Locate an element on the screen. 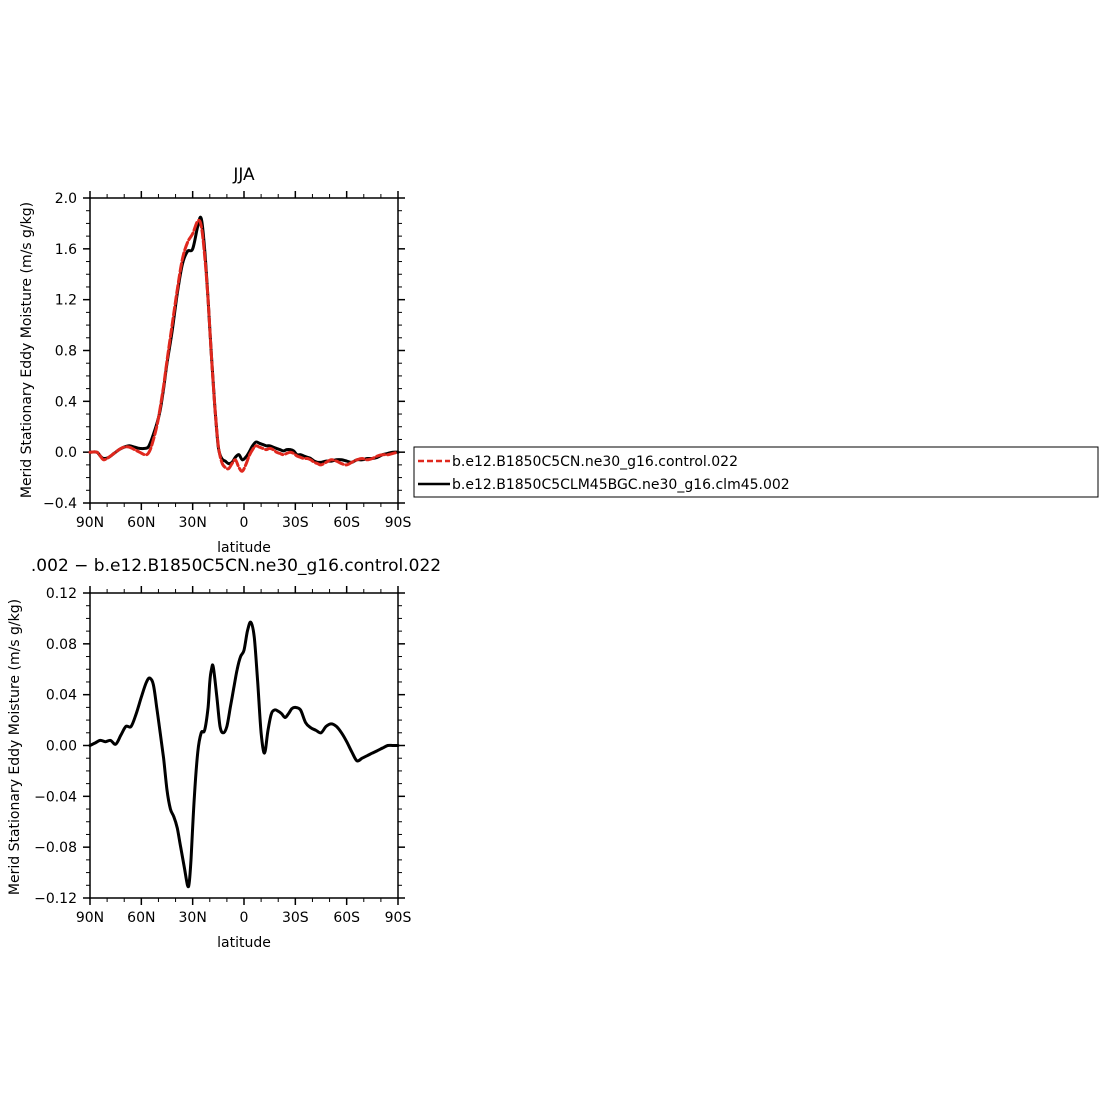 The width and height of the screenshot is (1114, 1113). top-ytick-label: −0.4 is located at coordinates (60, 504).